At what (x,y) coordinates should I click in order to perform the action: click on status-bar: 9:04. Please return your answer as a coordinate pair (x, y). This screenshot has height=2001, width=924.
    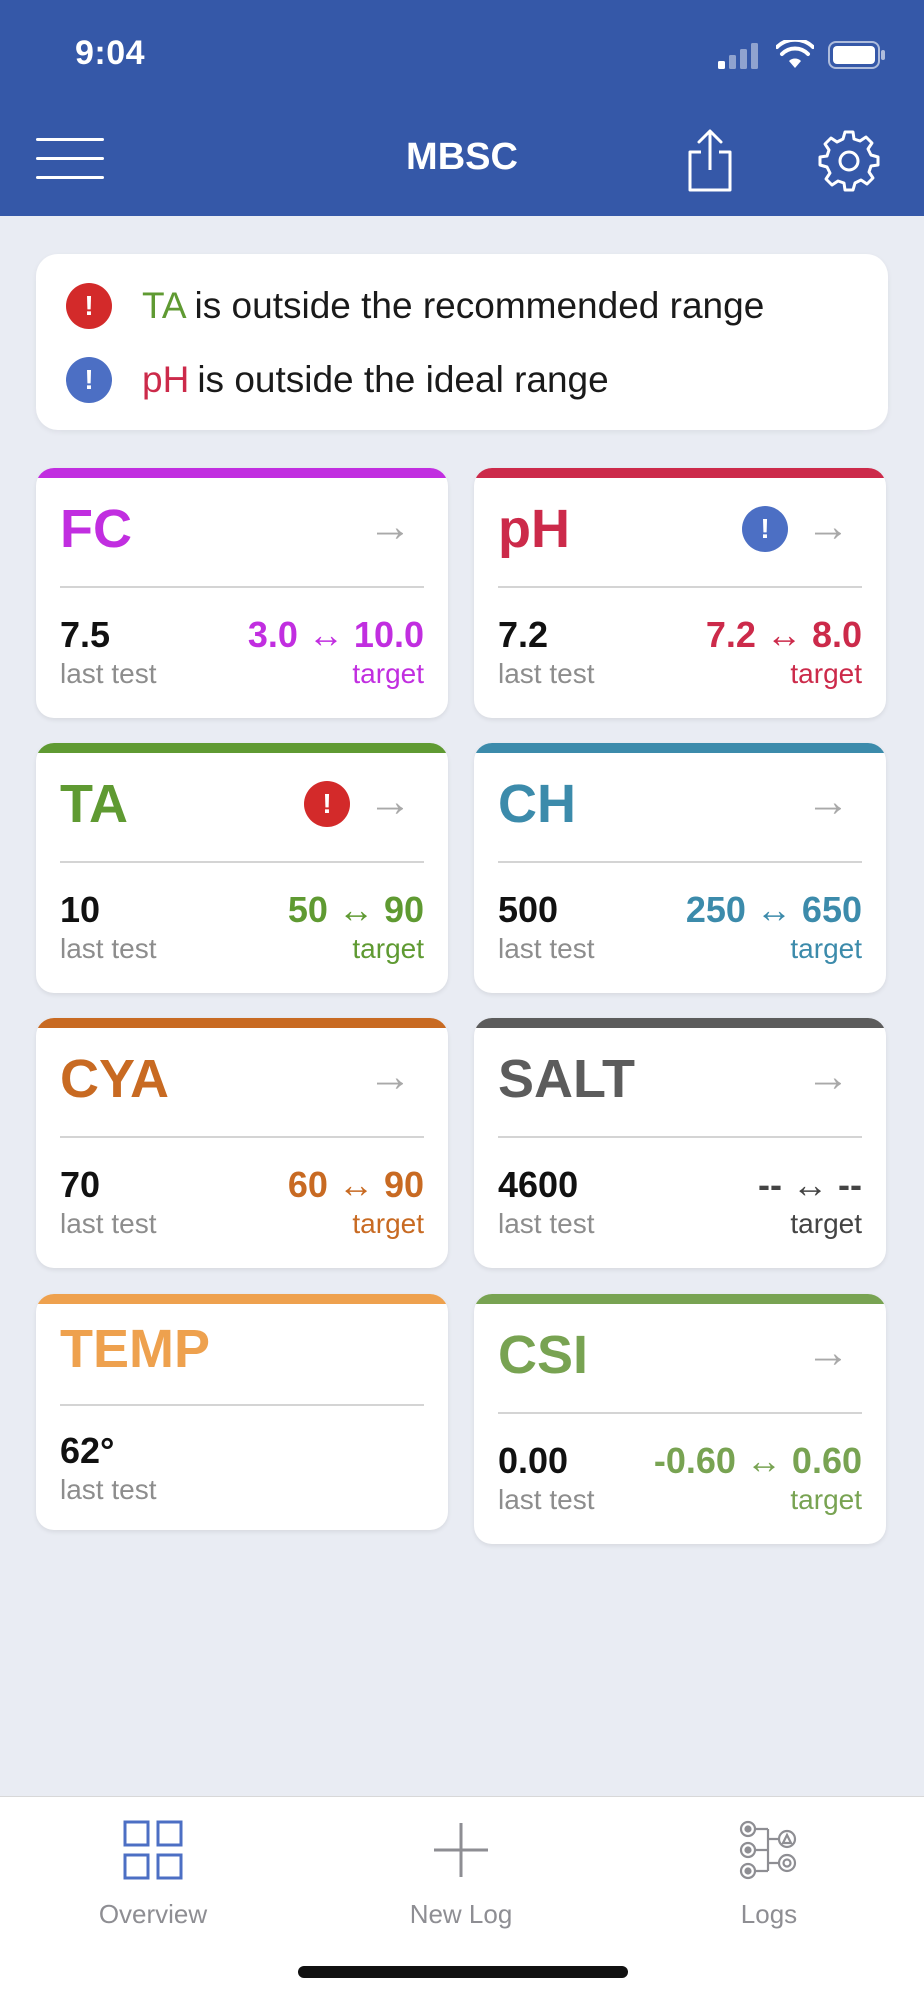
    Looking at the image, I should click on (462, 50).